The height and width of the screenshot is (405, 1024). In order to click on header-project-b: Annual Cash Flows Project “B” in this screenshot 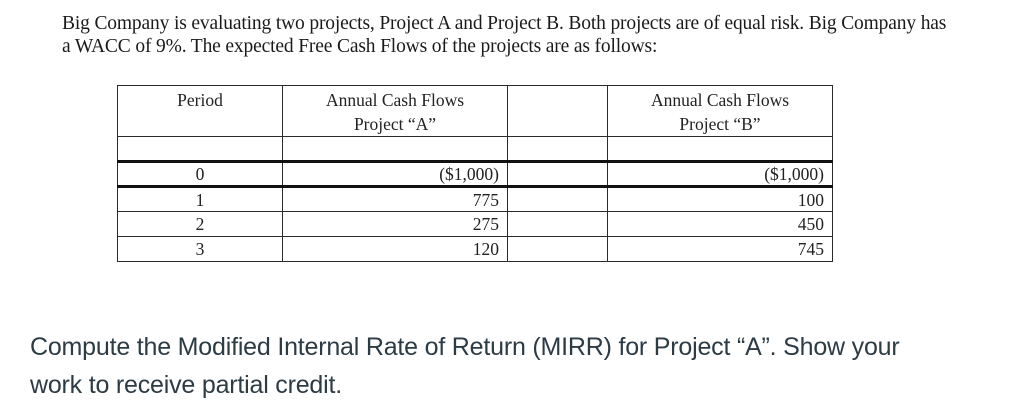, I will do `click(720, 111)`.